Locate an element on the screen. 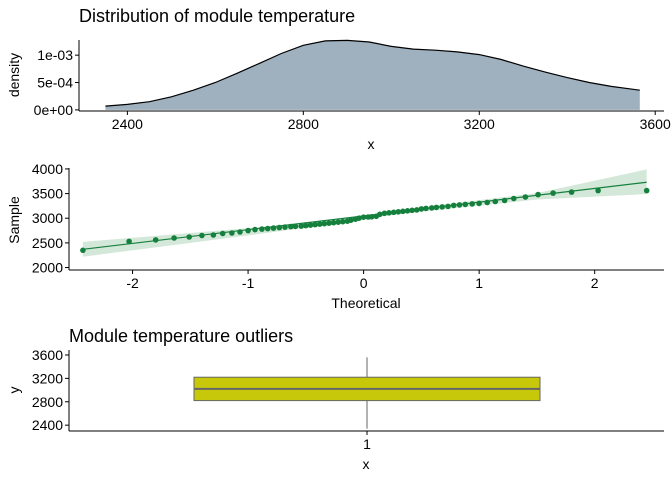  density-line is located at coordinates (372, 73).